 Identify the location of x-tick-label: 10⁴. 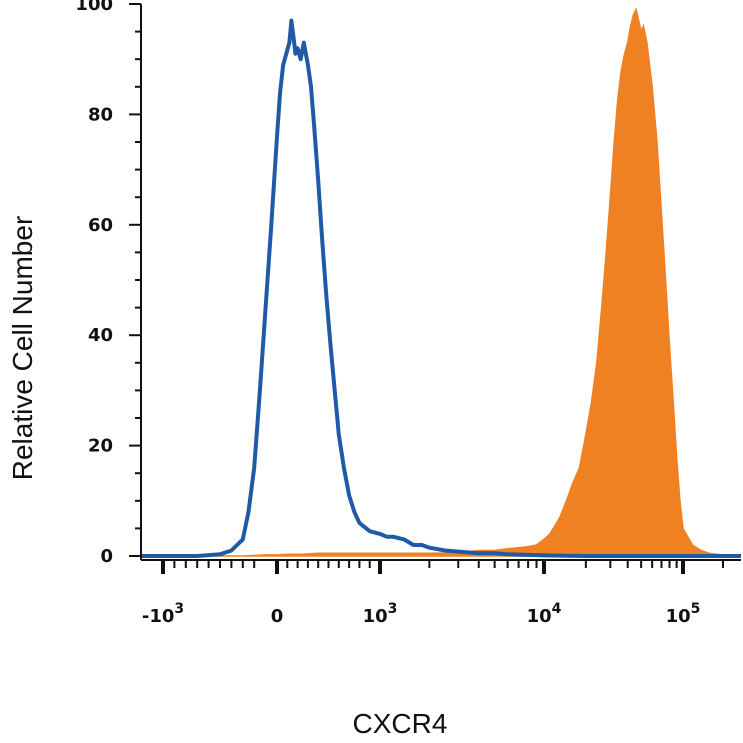
(544, 614).